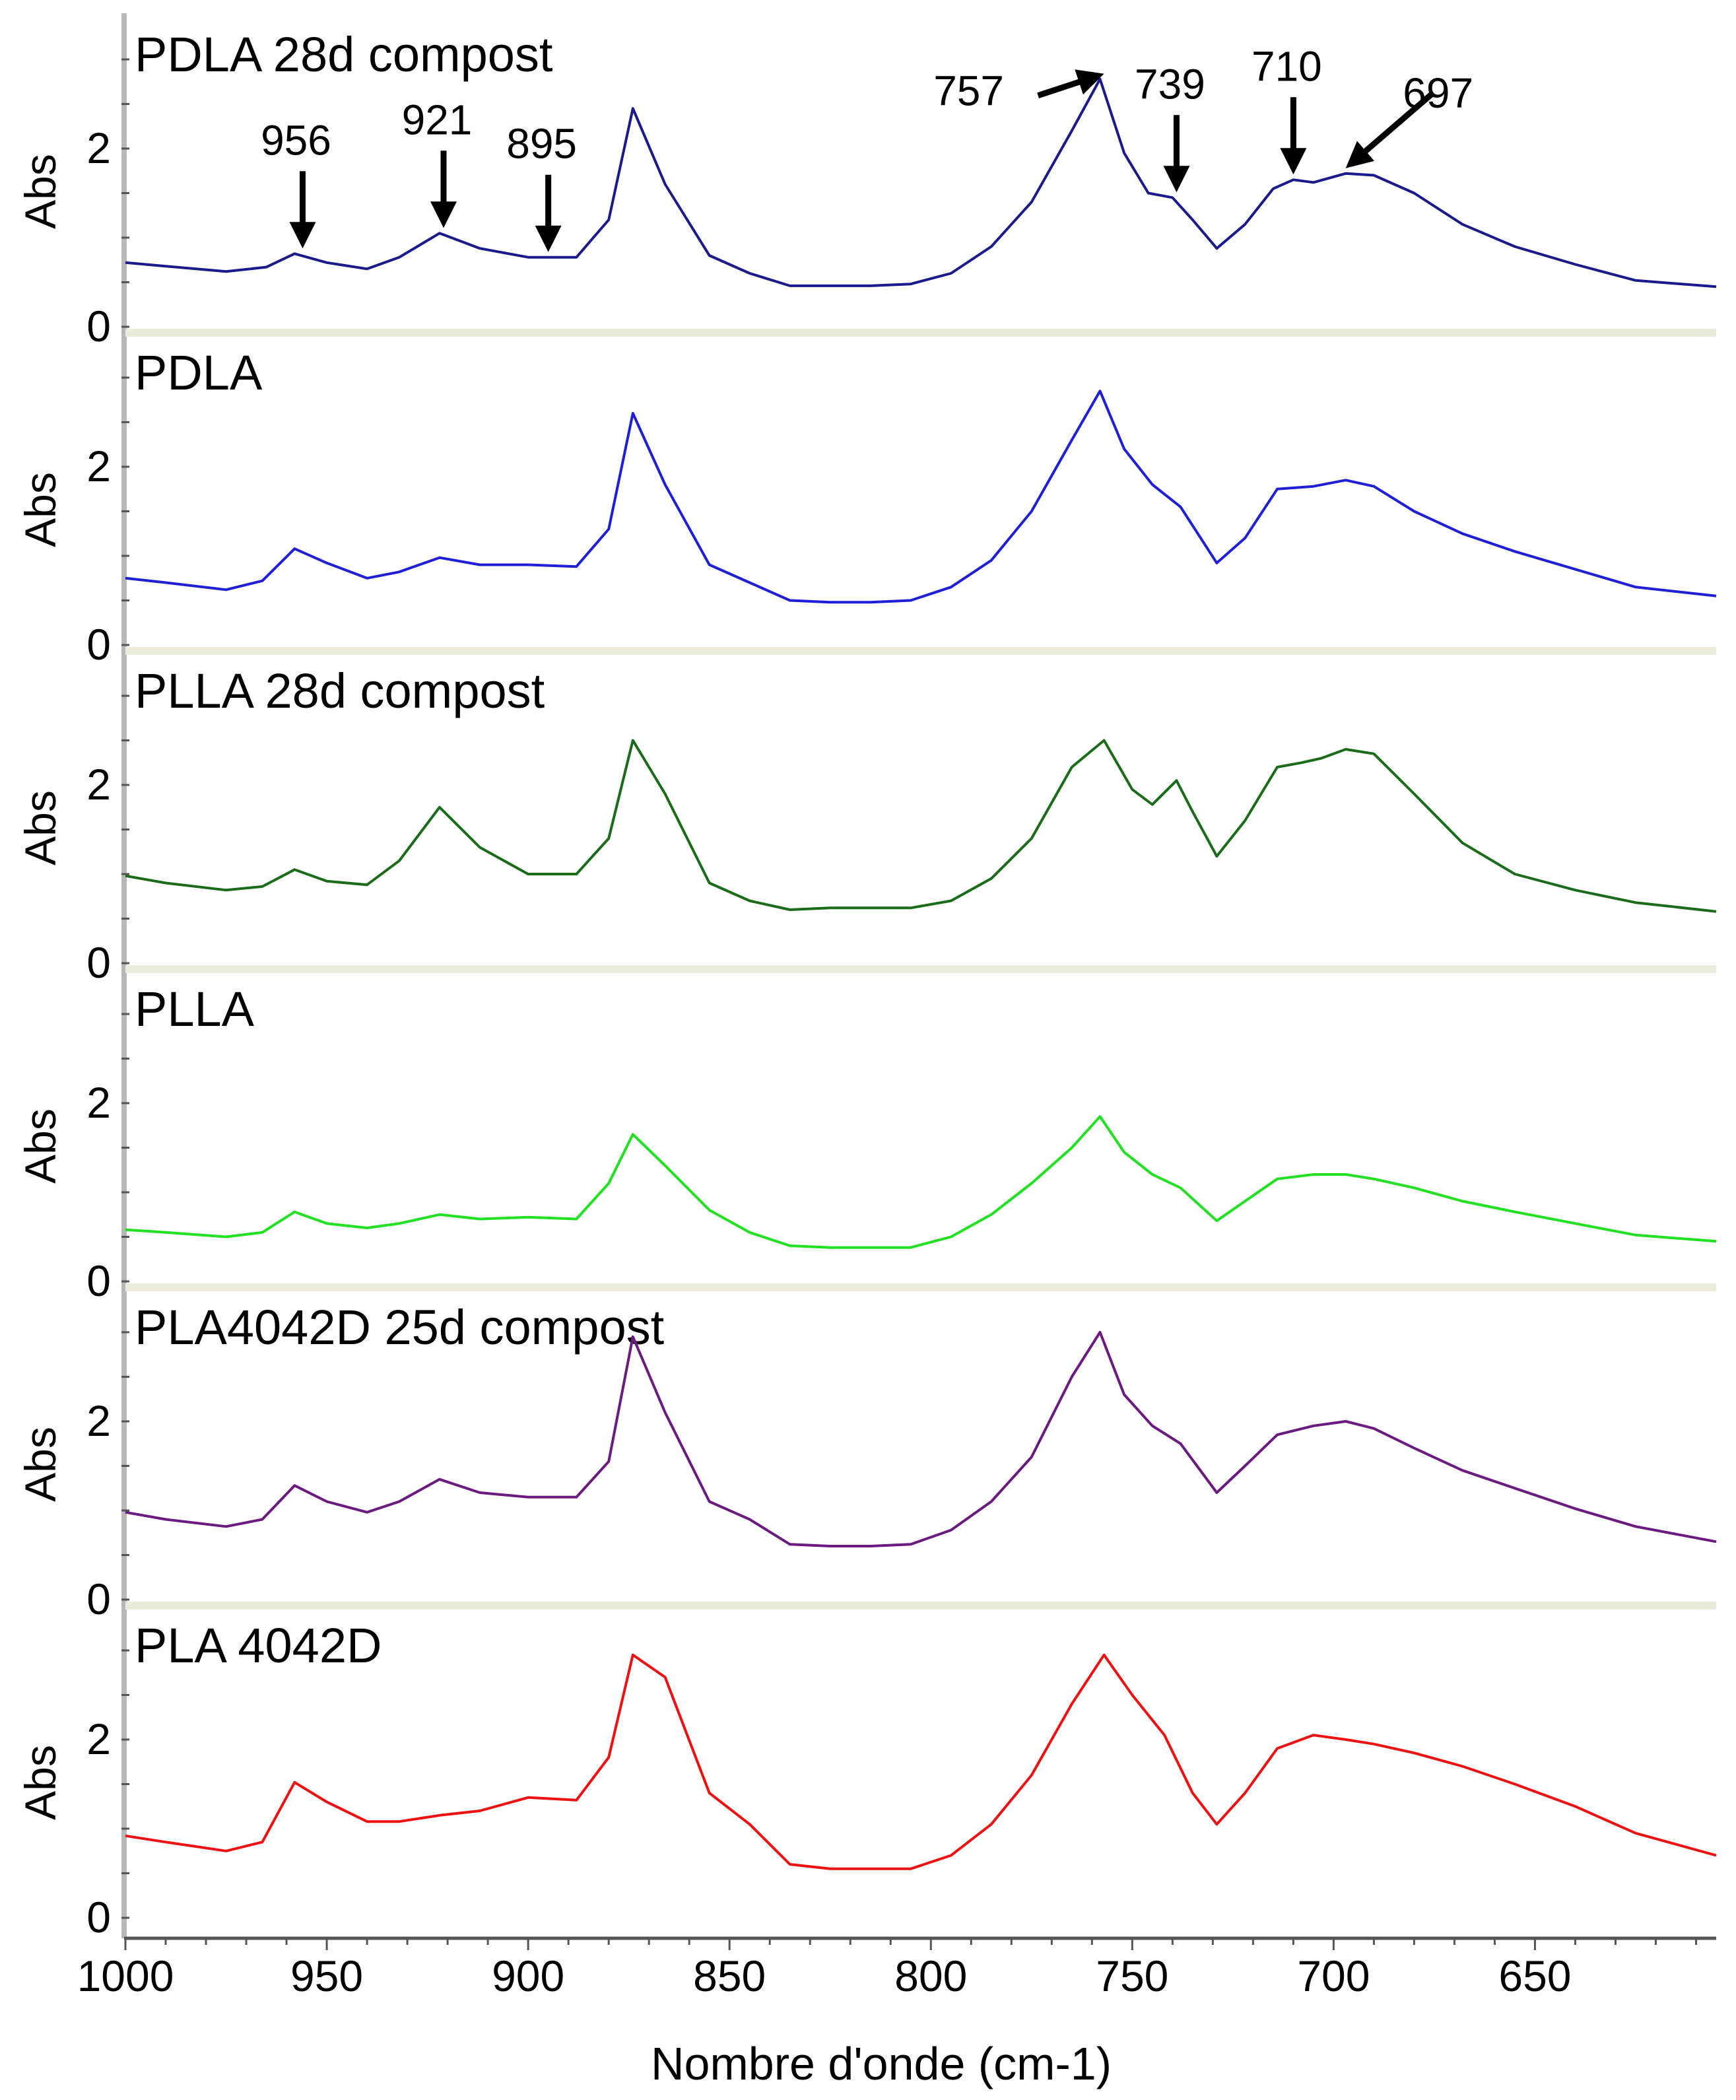 This screenshot has width=1736, height=2100. What do you see at coordinates (930, 1976) in the screenshot?
I see `x-tick-label: 800` at bounding box center [930, 1976].